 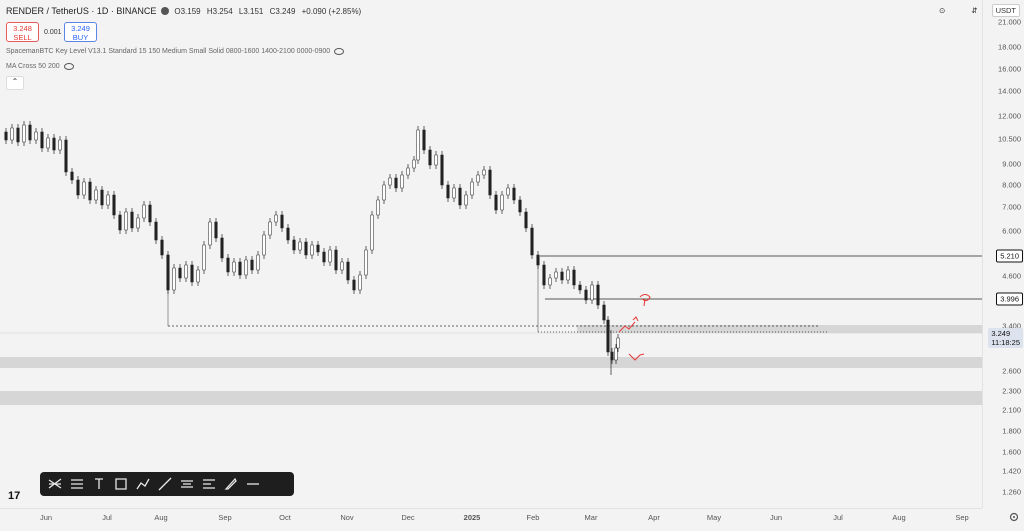 I want to click on indicator-label: MA Cross 50 200, so click(x=33, y=66).